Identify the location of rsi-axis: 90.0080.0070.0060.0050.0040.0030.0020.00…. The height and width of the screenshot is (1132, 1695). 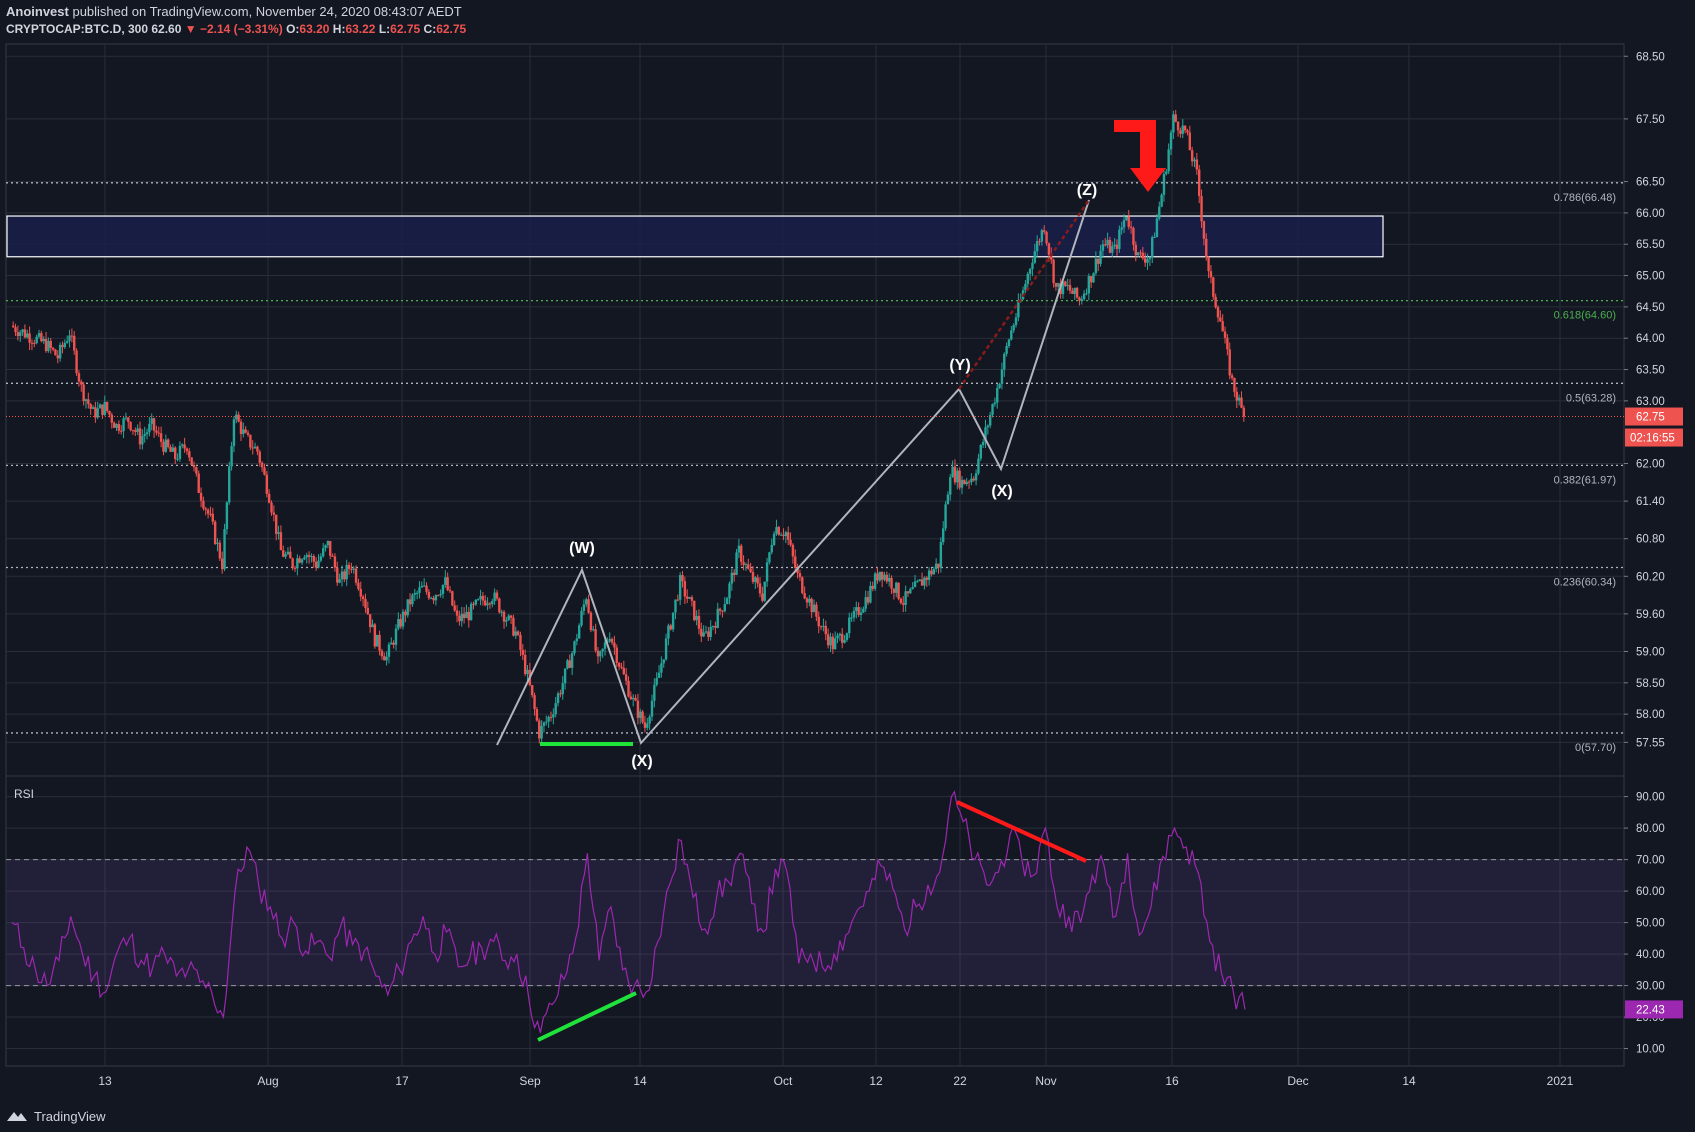
(1653, 924).